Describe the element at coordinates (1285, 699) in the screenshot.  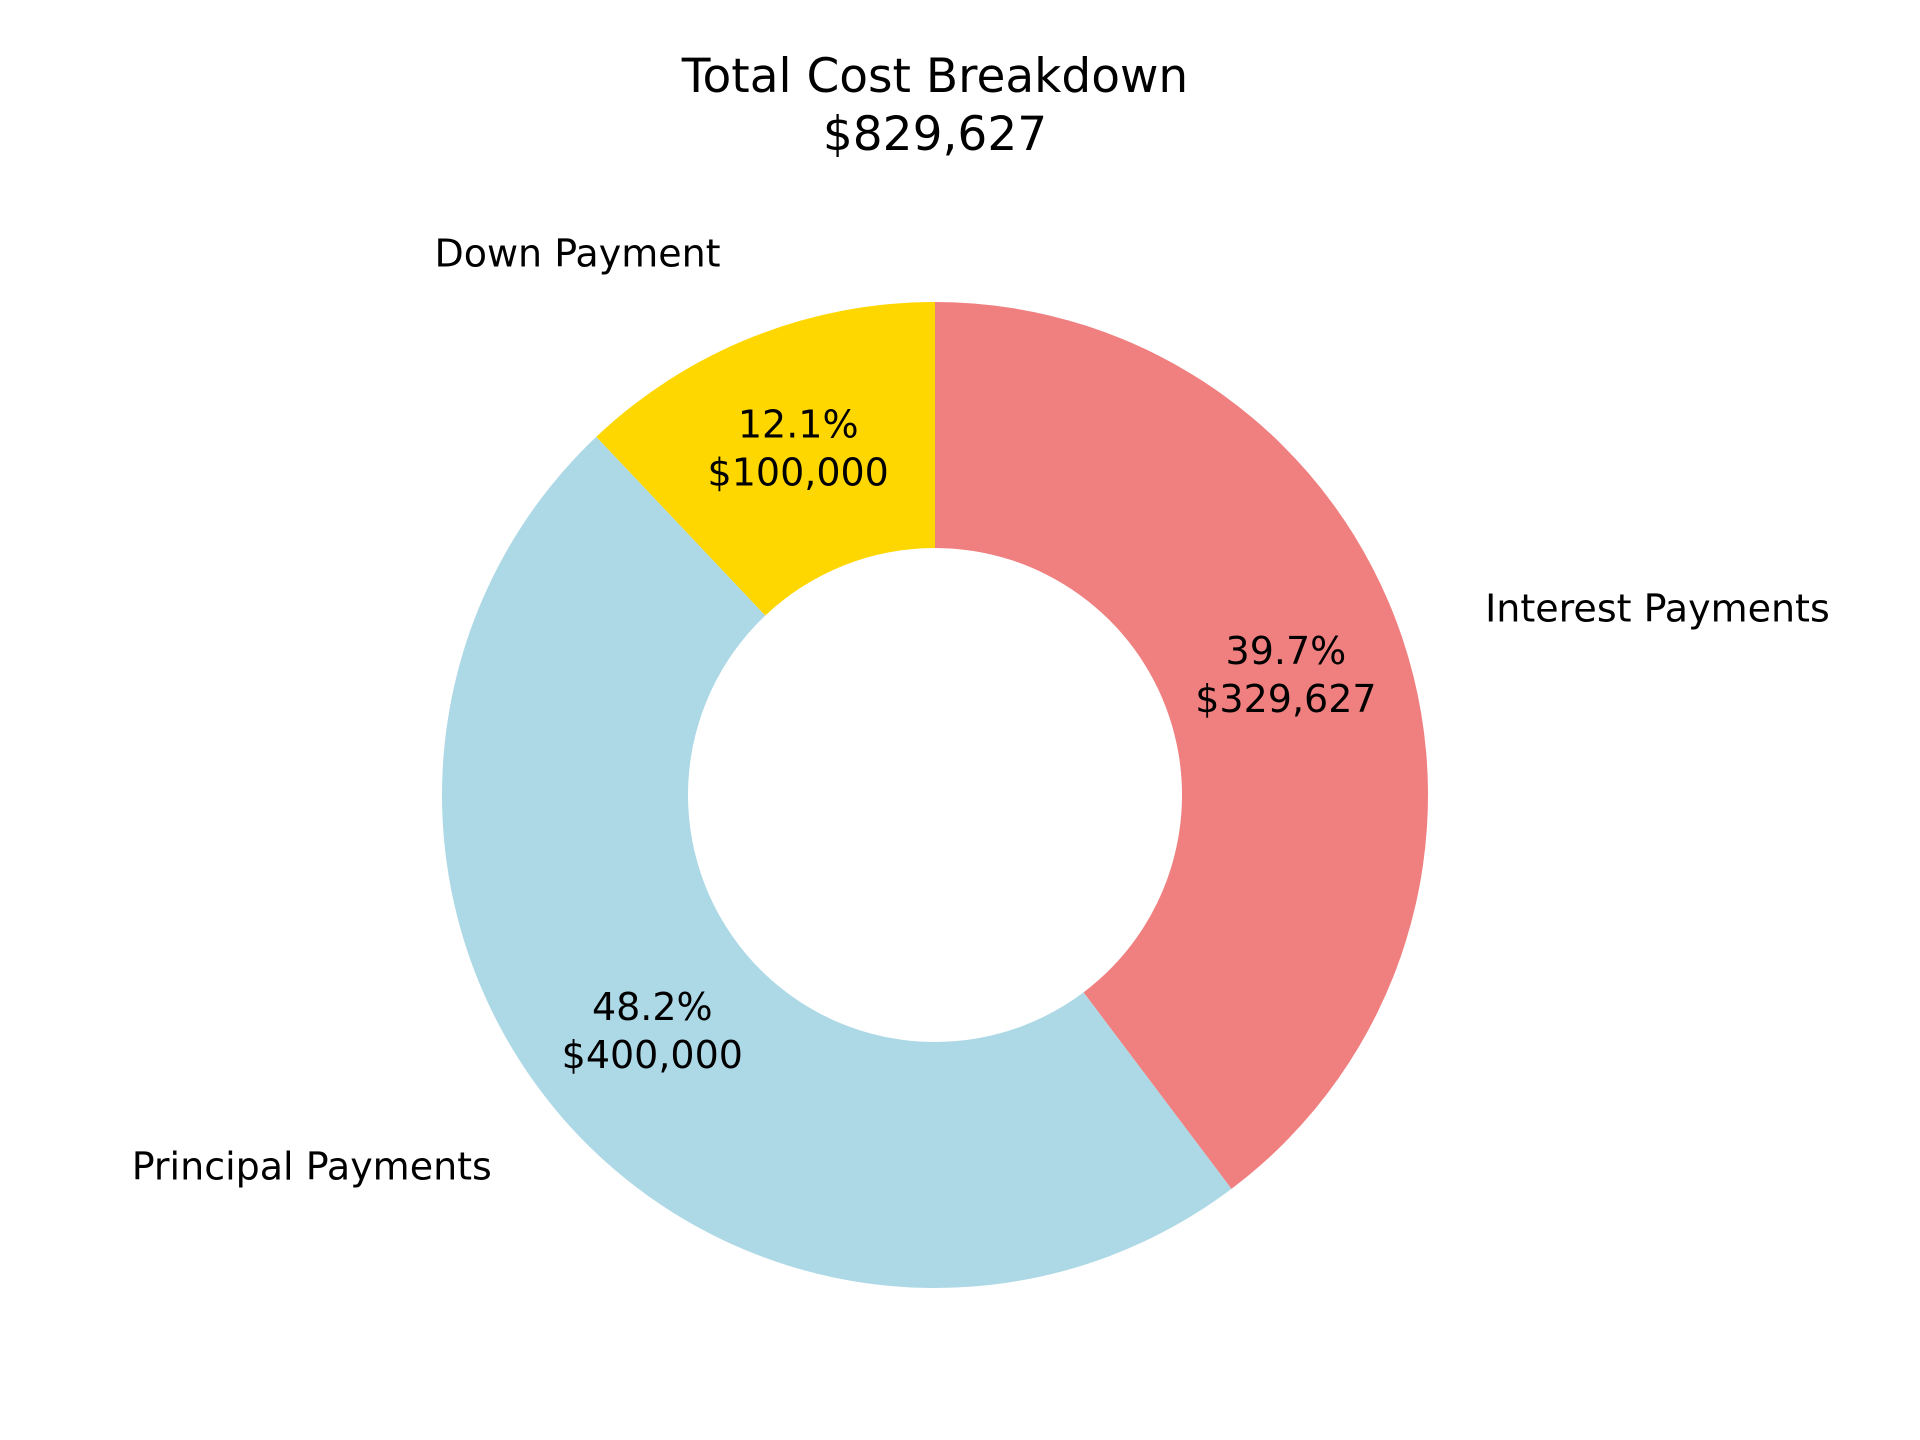
I see `value-label-interest-payments: $329,627` at that location.